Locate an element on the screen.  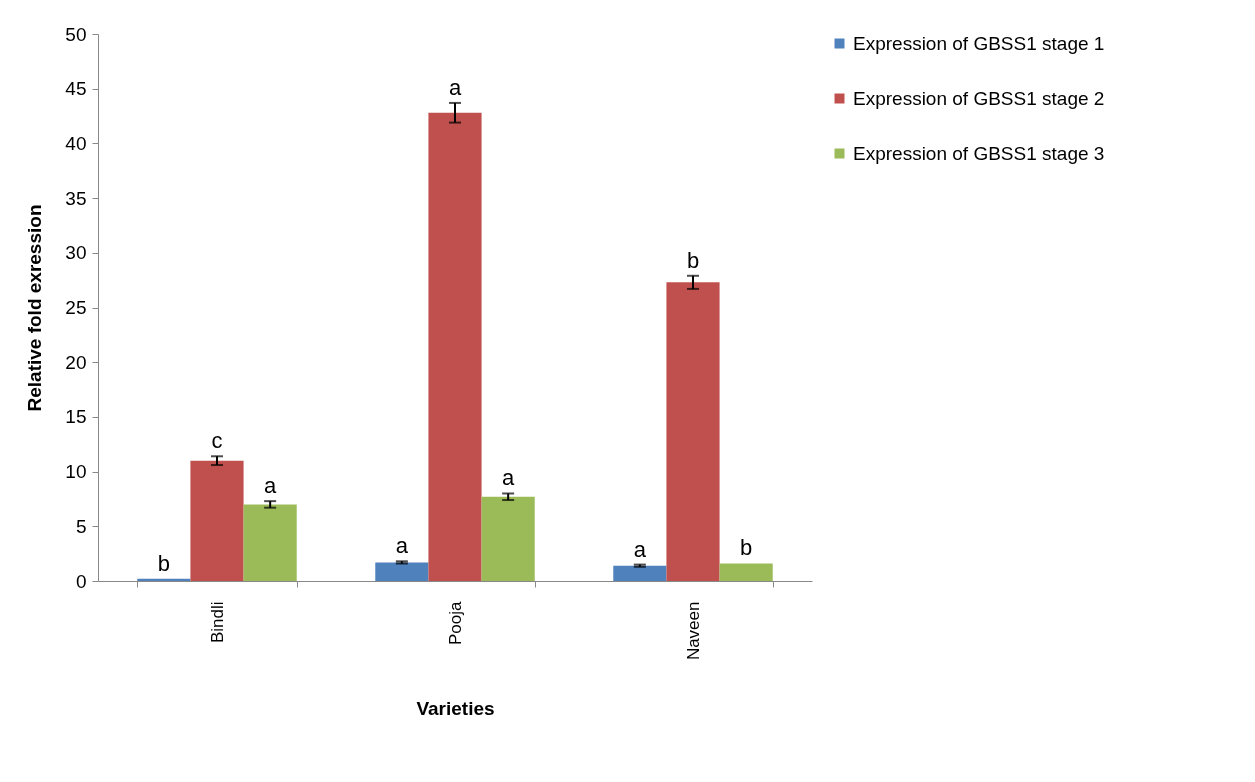
y-tick-label: 30 is located at coordinates (76, 253).